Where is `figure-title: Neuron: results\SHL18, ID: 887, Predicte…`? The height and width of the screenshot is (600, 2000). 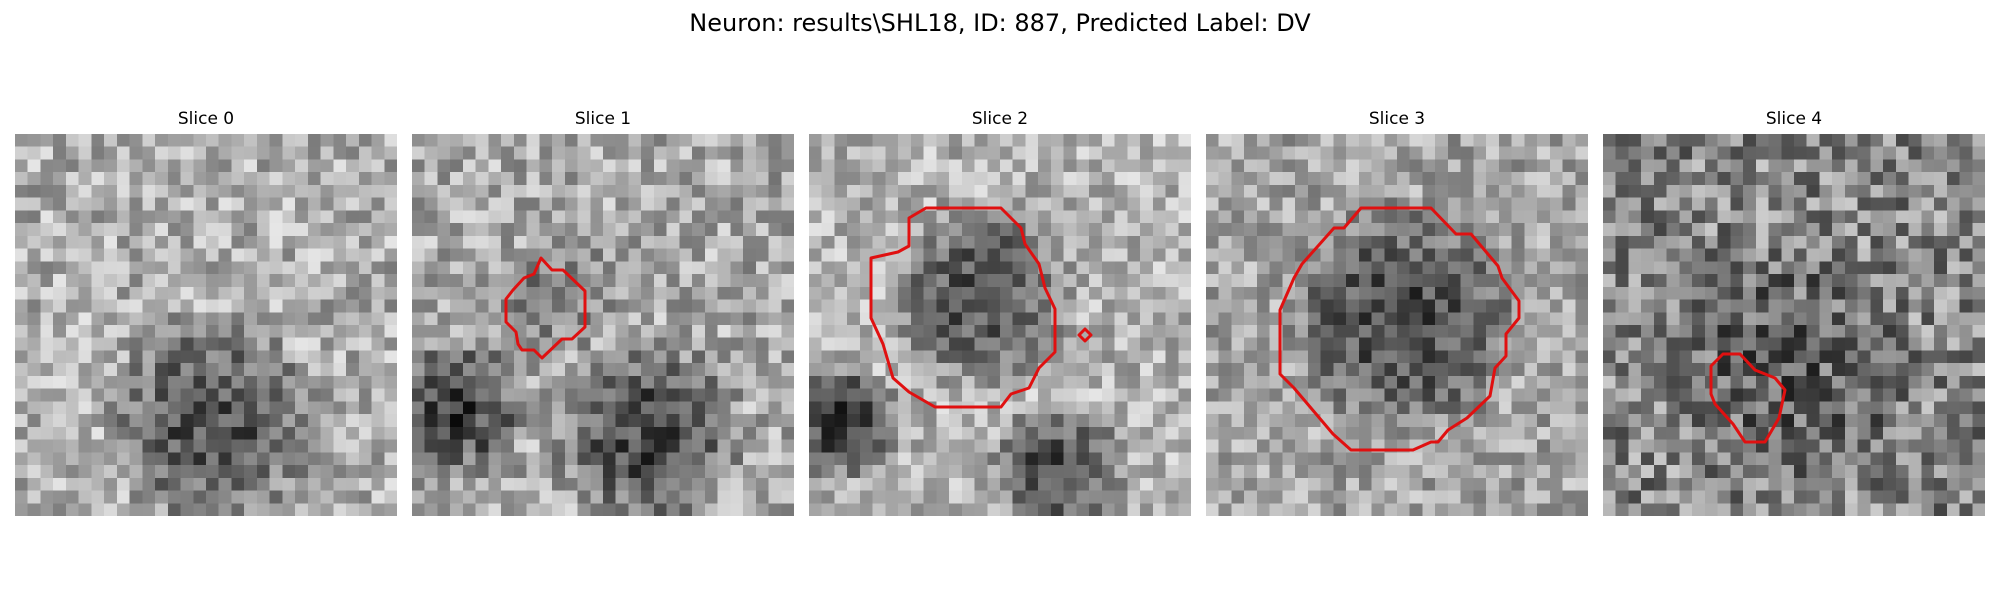
figure-title: Neuron: results\SHL18, ID: 887, Predicte… is located at coordinates (1000, 23).